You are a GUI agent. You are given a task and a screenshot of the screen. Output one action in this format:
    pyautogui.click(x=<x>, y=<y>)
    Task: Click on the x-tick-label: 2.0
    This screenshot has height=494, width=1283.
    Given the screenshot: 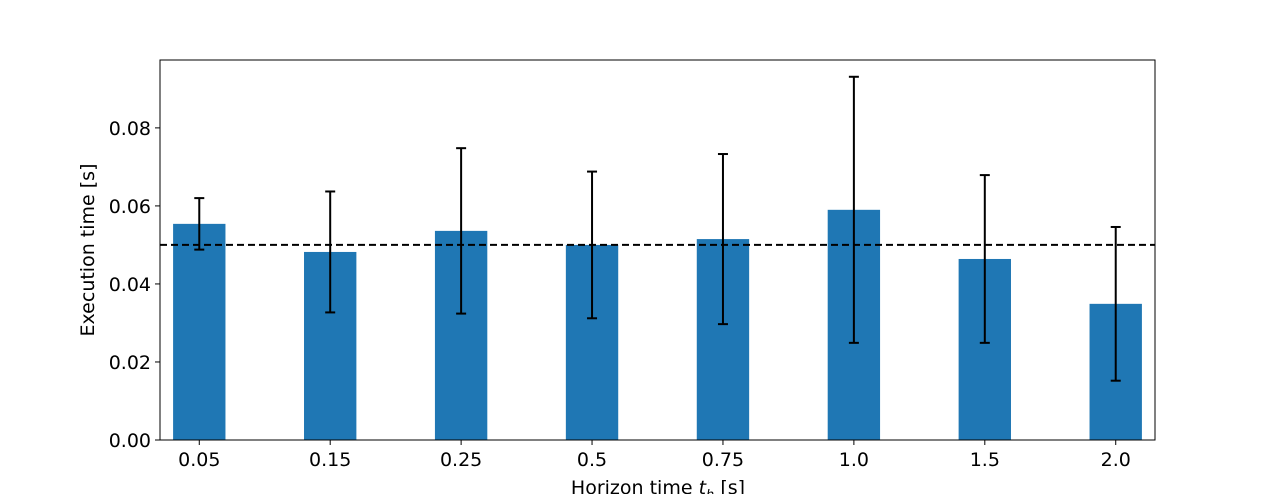 What is the action you would take?
    pyautogui.click(x=1116, y=460)
    